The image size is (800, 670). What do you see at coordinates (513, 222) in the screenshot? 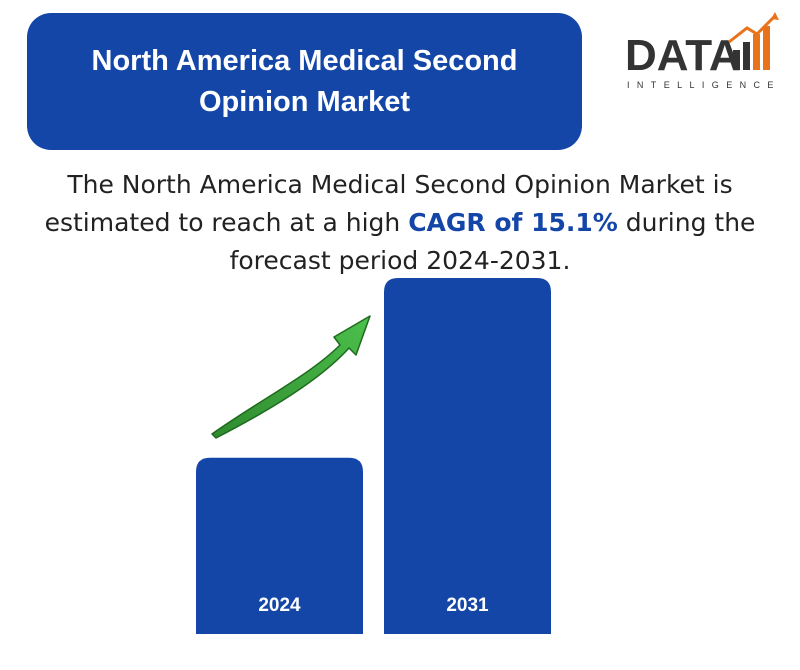
I see `headline-cagr-highlight: CAGR of 15.1%` at bounding box center [513, 222].